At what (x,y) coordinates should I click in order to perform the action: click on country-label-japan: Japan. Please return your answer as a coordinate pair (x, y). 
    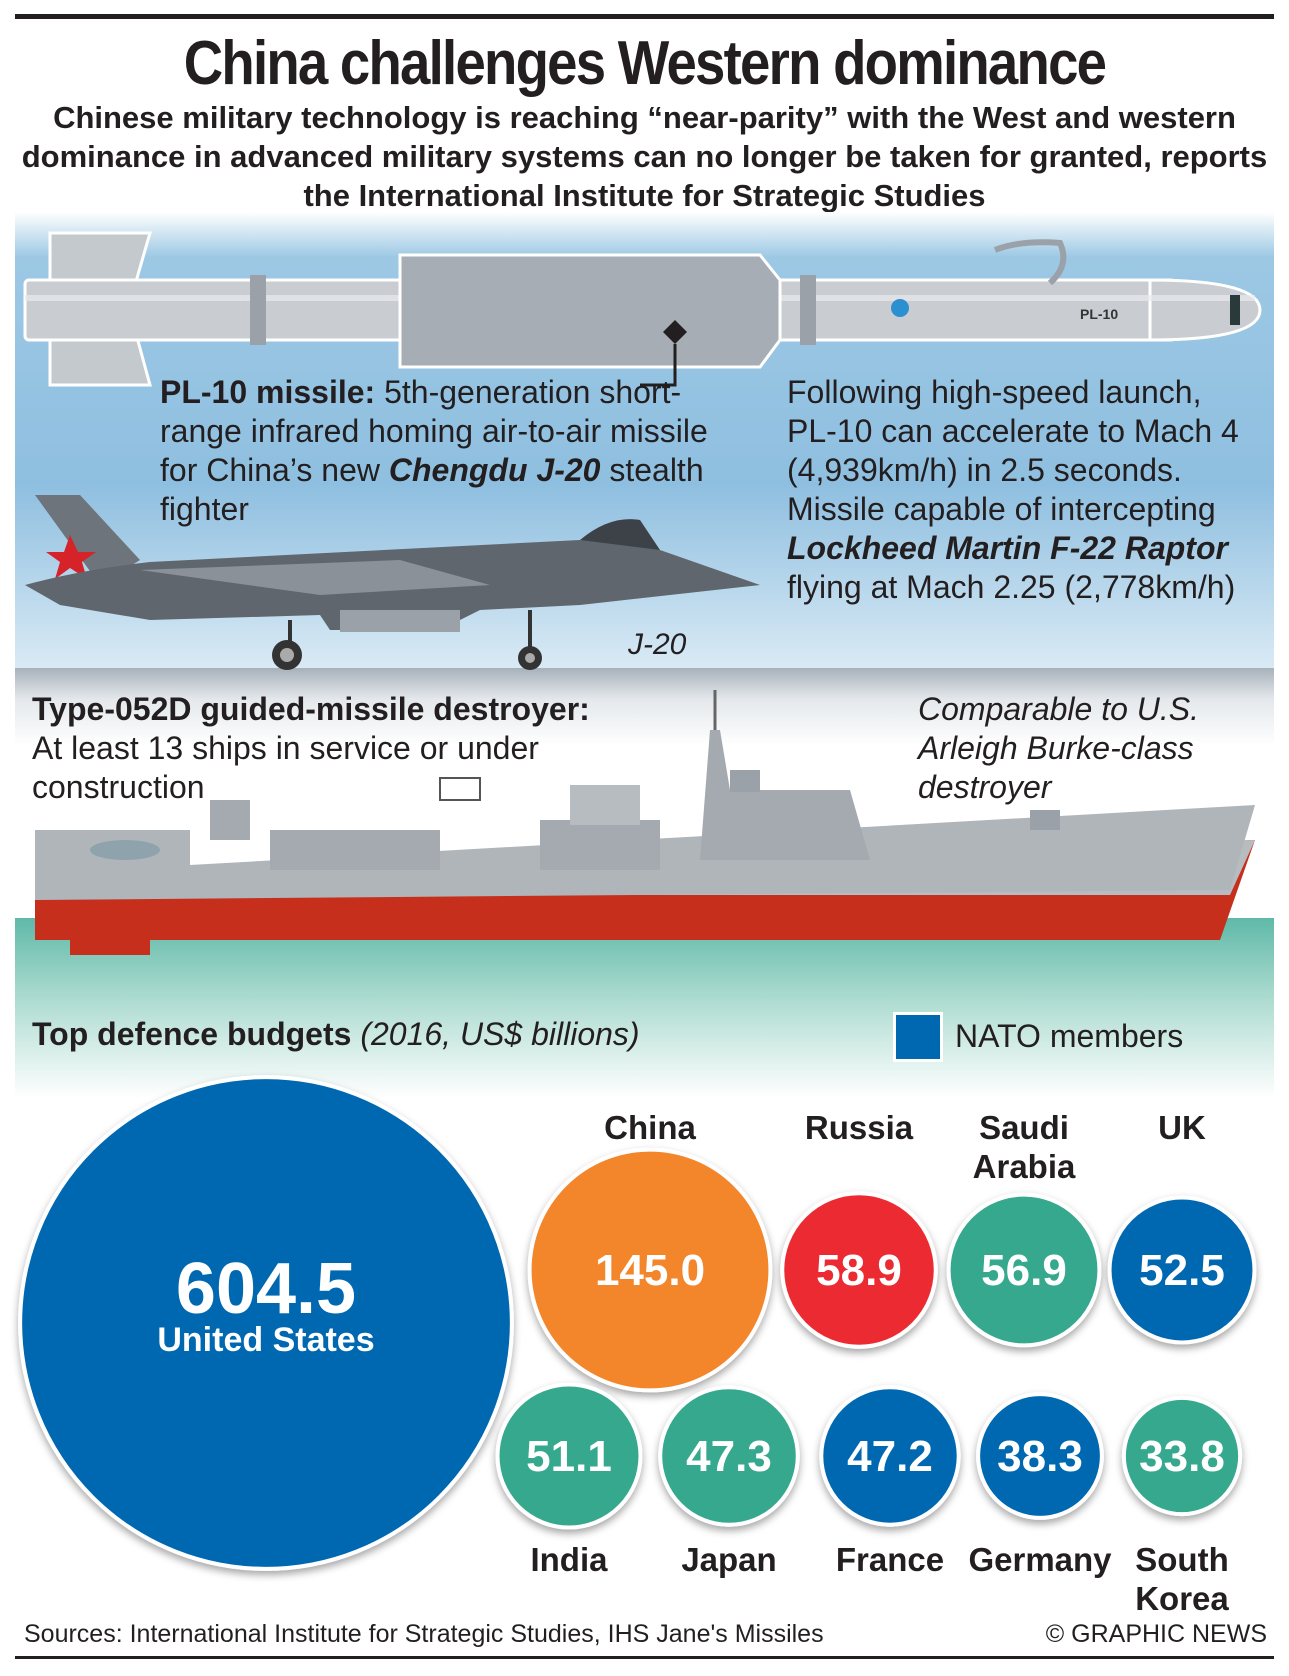
    Looking at the image, I should click on (729, 1559).